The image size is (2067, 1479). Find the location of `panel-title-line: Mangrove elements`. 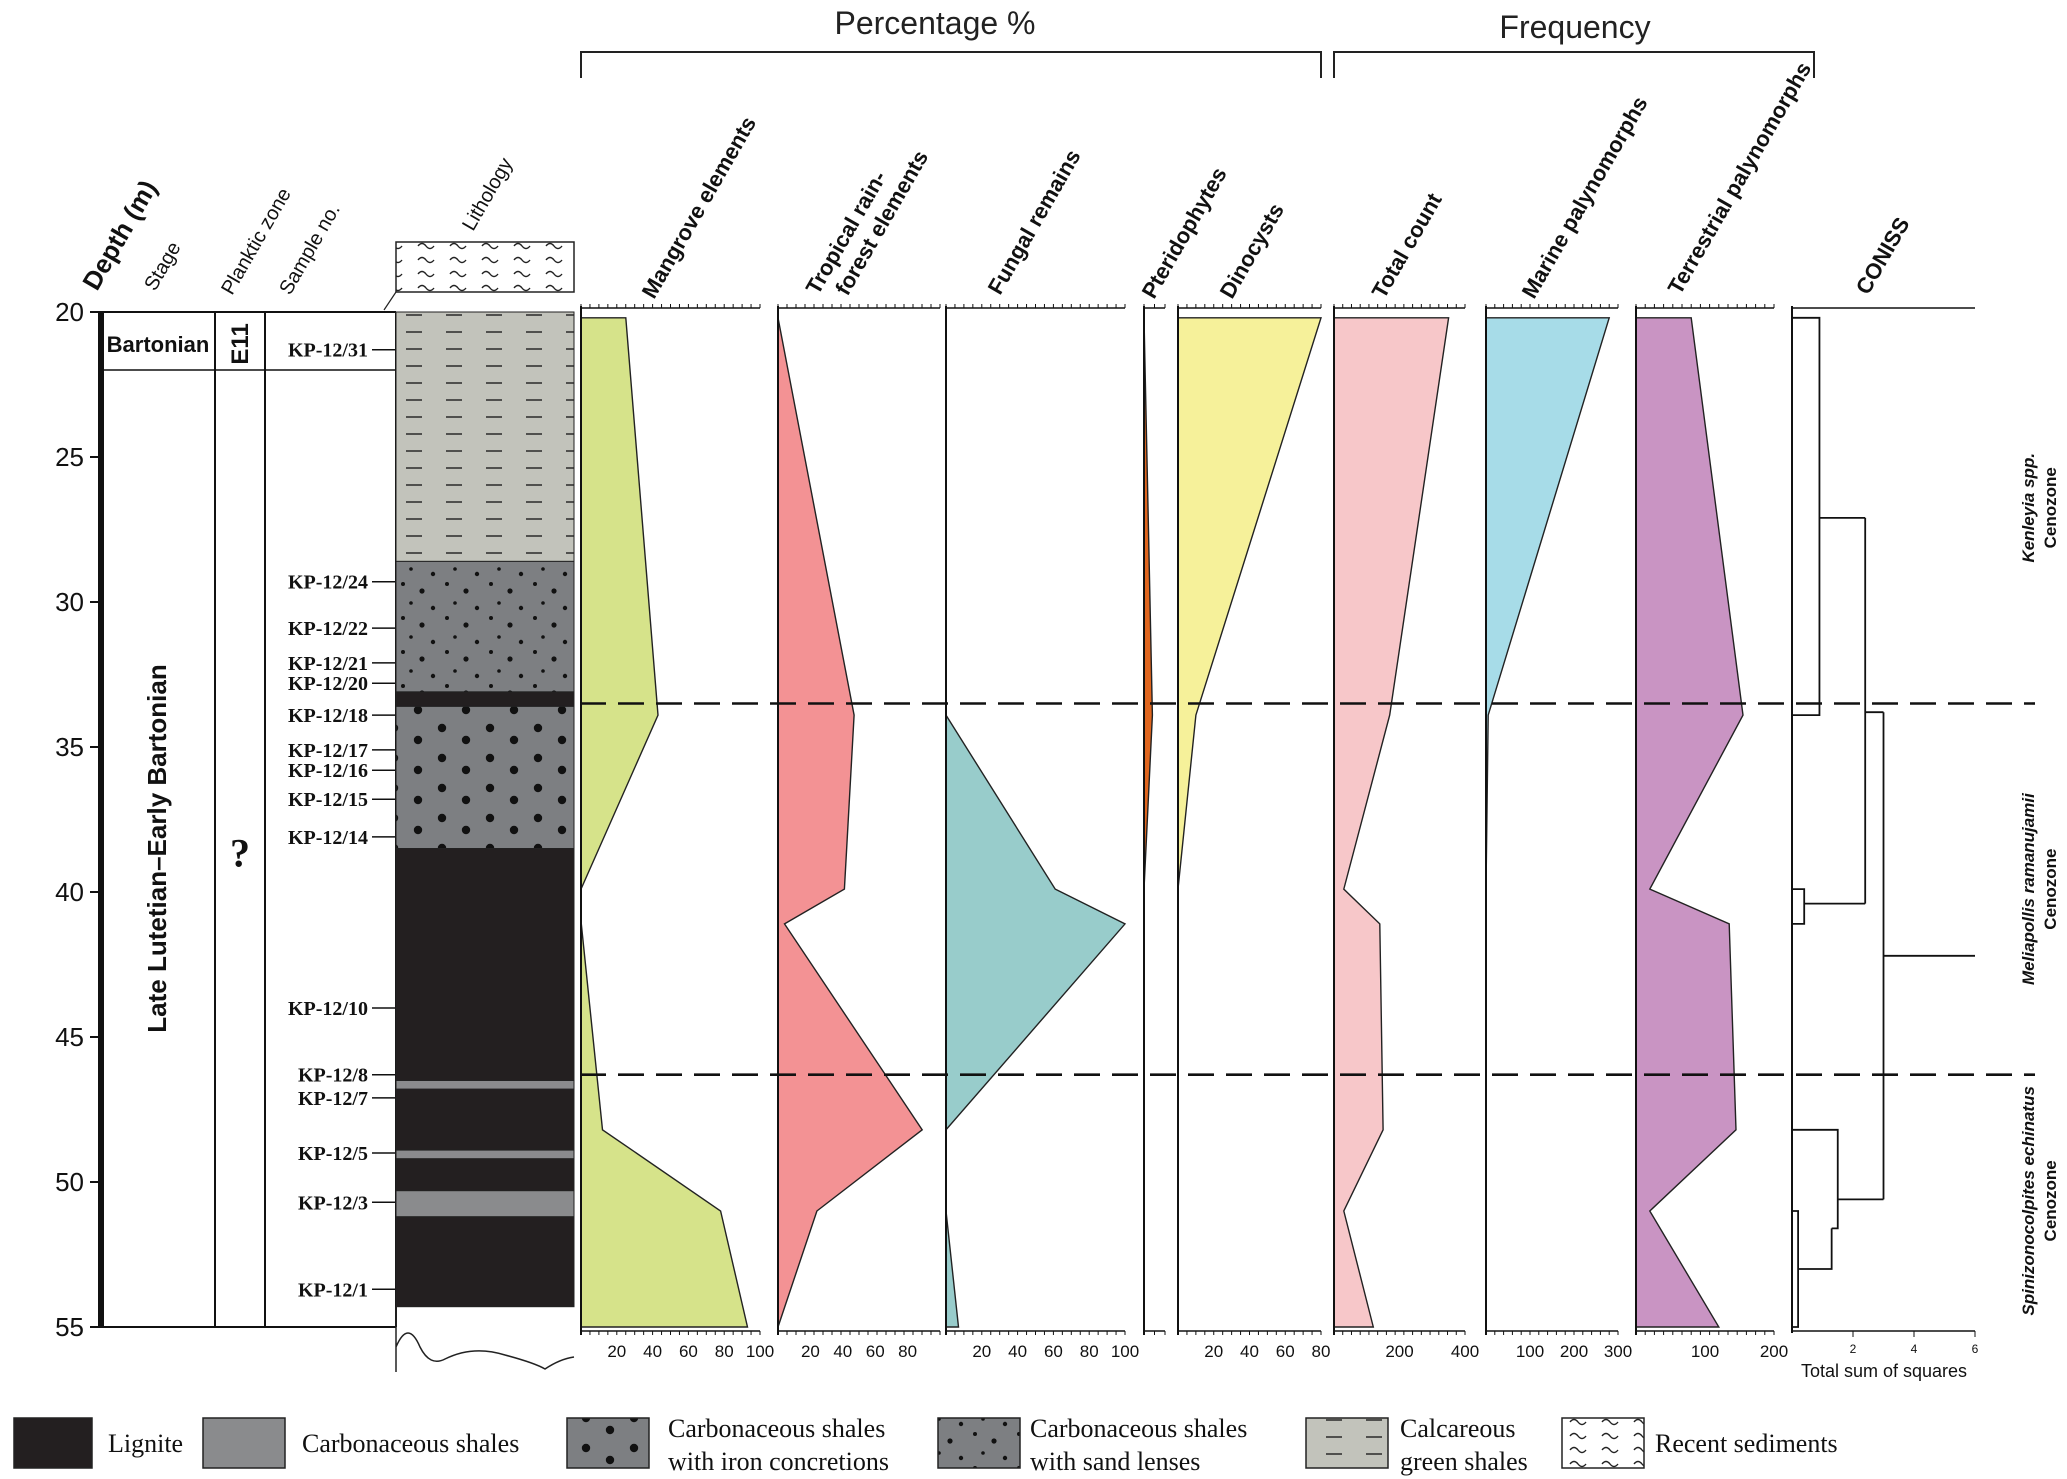

panel-title-line: Mangrove elements is located at coordinates (699, 207).